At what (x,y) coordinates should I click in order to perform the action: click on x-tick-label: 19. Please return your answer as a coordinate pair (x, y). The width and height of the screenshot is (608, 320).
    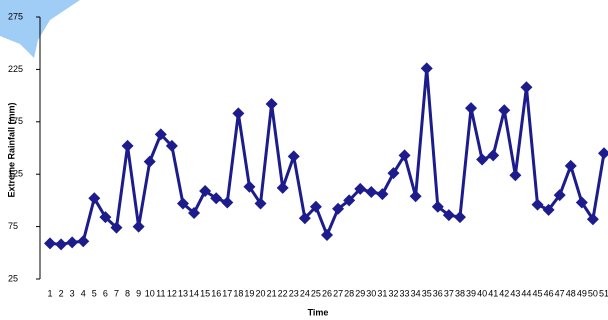
    Looking at the image, I should click on (249, 293).